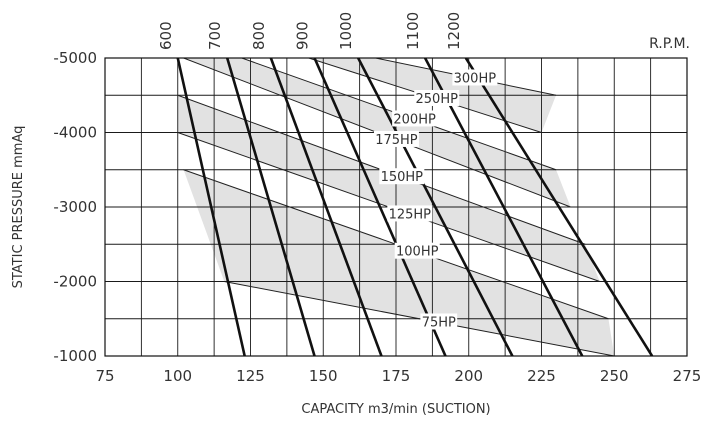 The width and height of the screenshot is (725, 421). Describe the element at coordinates (669, 44) in the screenshot. I see `rpm-unit-label: R.P.M.` at that location.